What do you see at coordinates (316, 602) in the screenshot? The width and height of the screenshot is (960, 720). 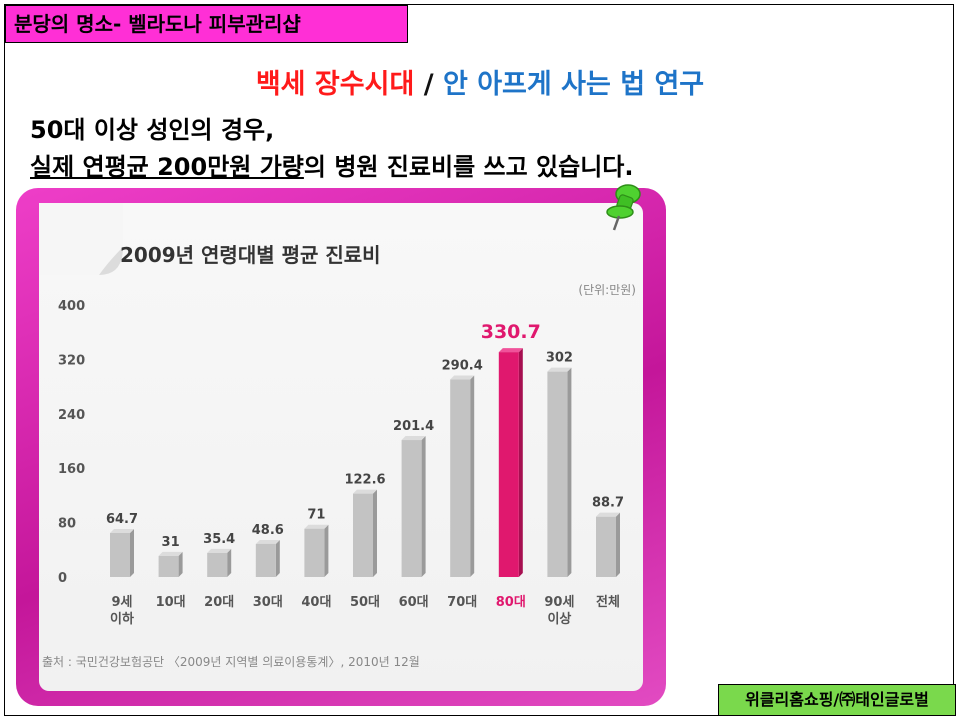 I see `category-label: 40대` at bounding box center [316, 602].